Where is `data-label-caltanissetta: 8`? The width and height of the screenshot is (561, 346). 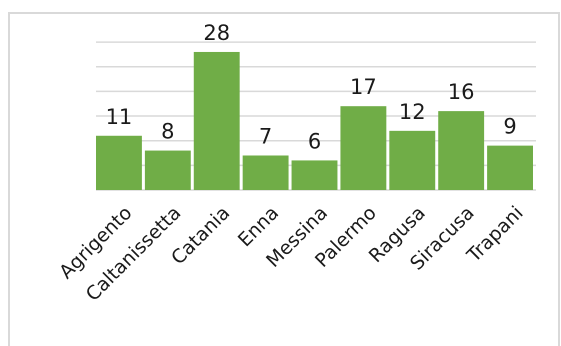 data-label-caltanissetta: 8 is located at coordinates (167, 132).